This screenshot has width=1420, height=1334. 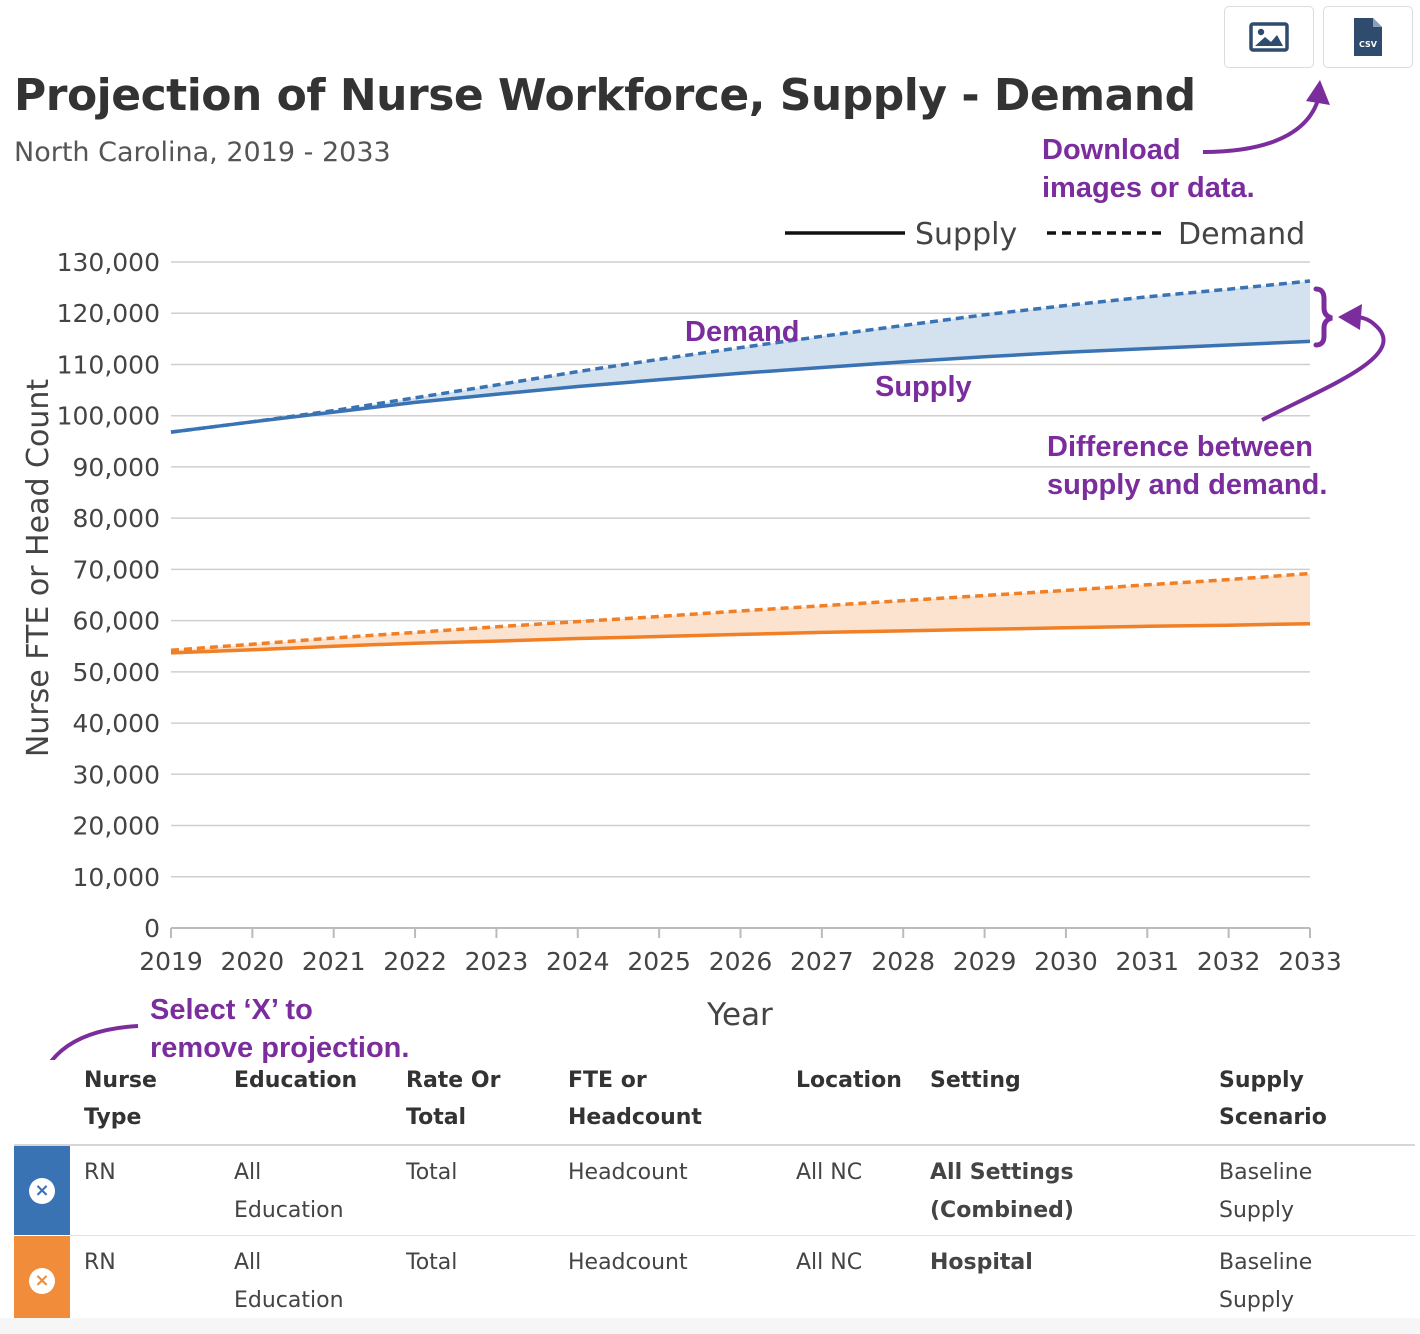 What do you see at coordinates (1368, 44) in the screenshot?
I see `csv-icon-label: CSV` at bounding box center [1368, 44].